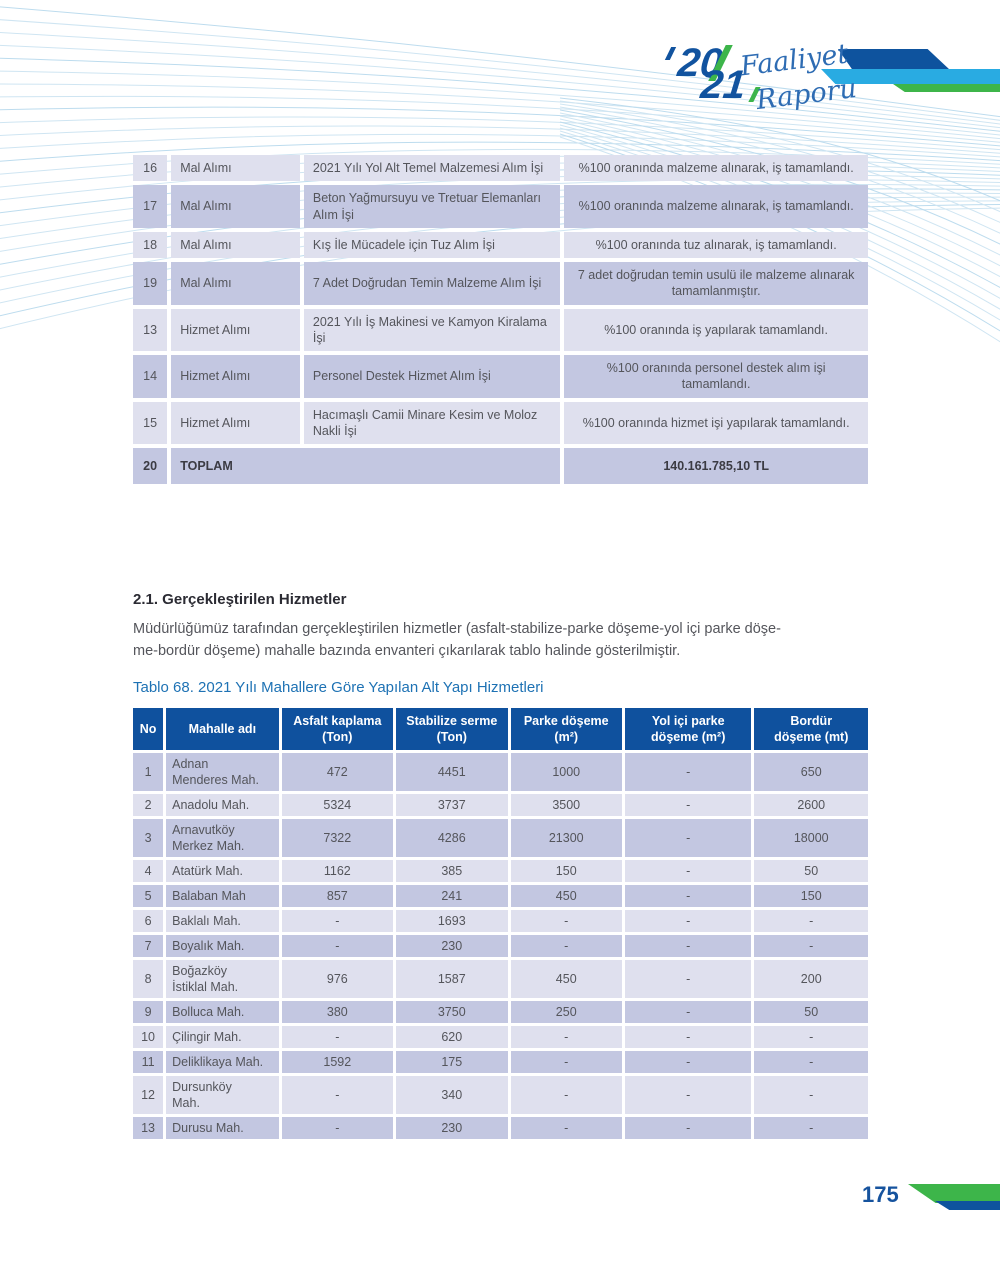 The image size is (1000, 1261). I want to click on cell-no: 19, so click(150, 283).